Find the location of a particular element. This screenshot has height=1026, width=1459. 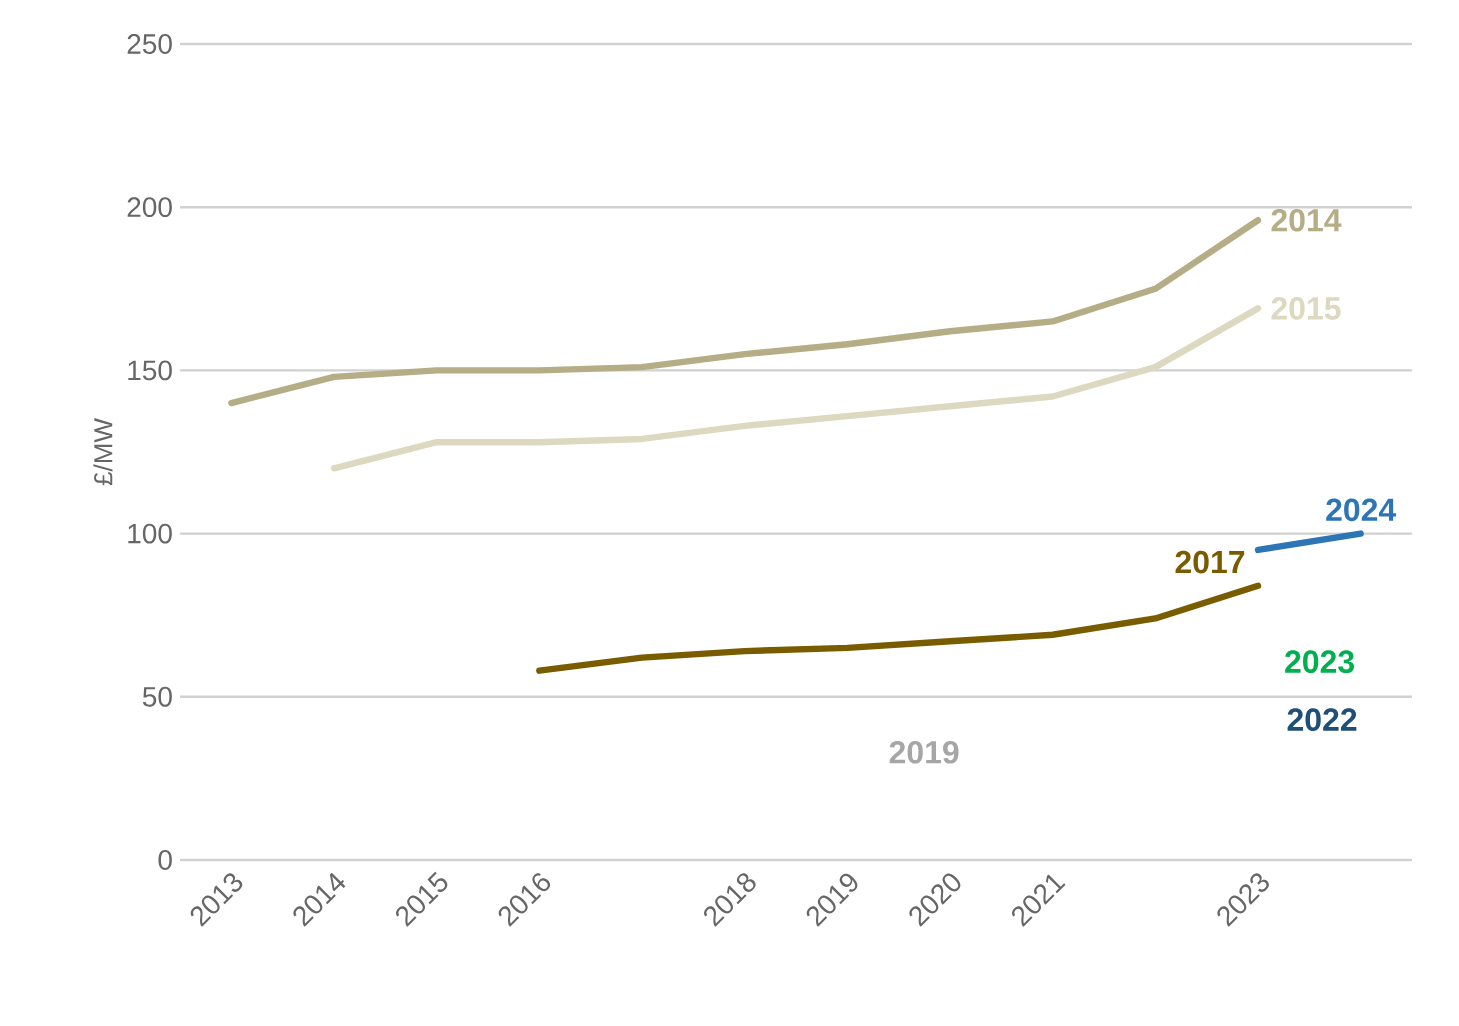

y-tick-label: 250 is located at coordinates (149, 44).